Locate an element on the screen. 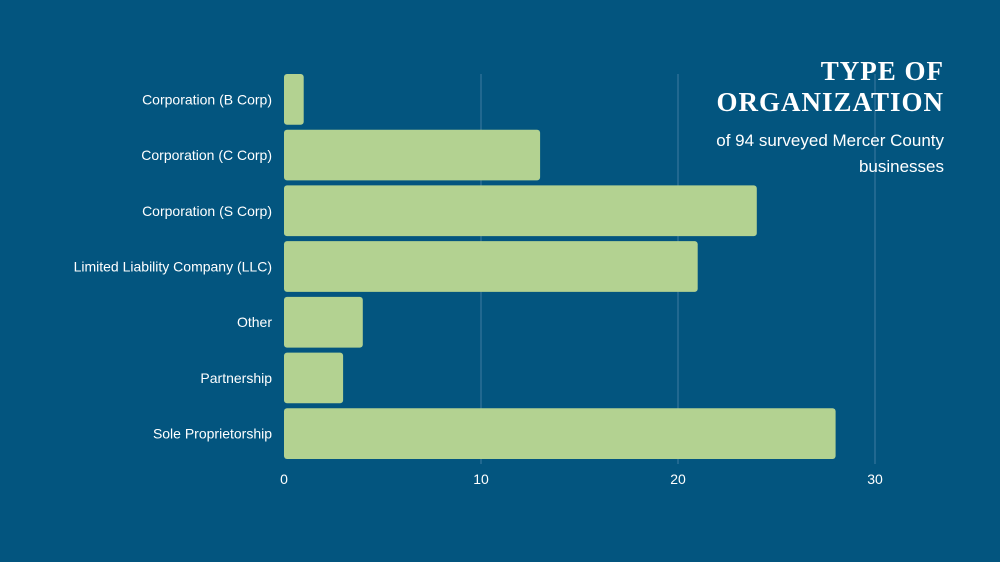  chart-subtitle: of 94 surveyed Mercer County businesses is located at coordinates (830, 153).